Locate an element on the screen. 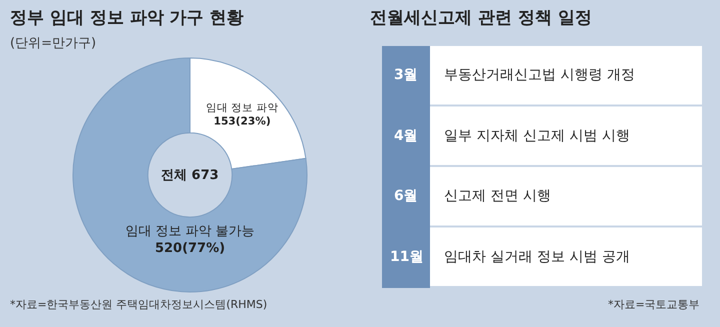  category-label: 4월 is located at coordinates (406, 136).